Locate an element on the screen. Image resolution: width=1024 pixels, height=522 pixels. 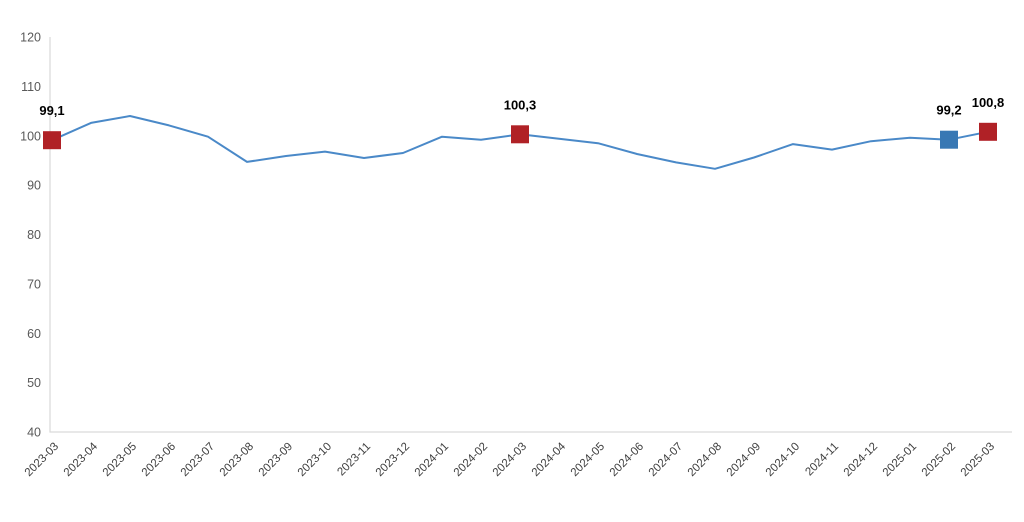
x-tick-label: 2024-07 is located at coordinates (666, 460).